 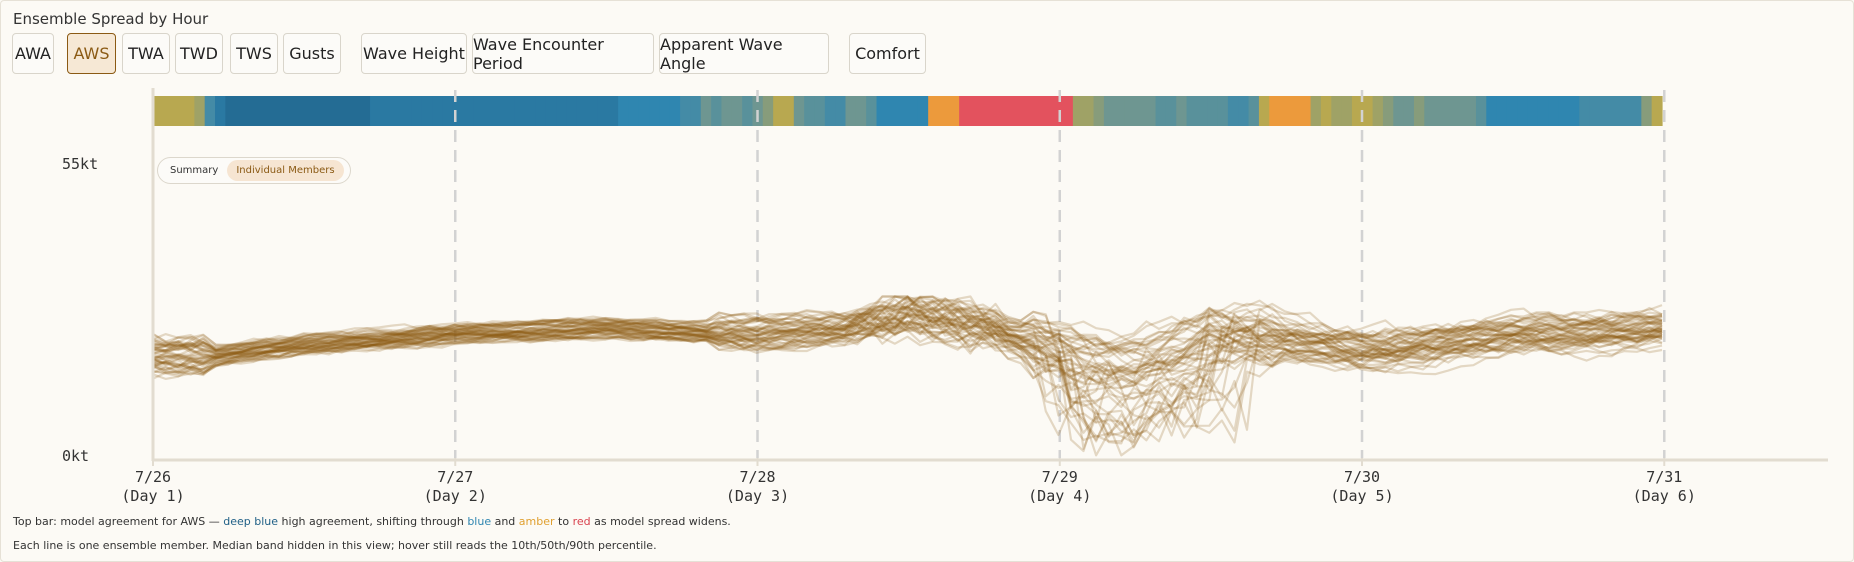 What do you see at coordinates (887, 53) in the screenshot?
I see `metric-button-comfort: Comfort` at bounding box center [887, 53].